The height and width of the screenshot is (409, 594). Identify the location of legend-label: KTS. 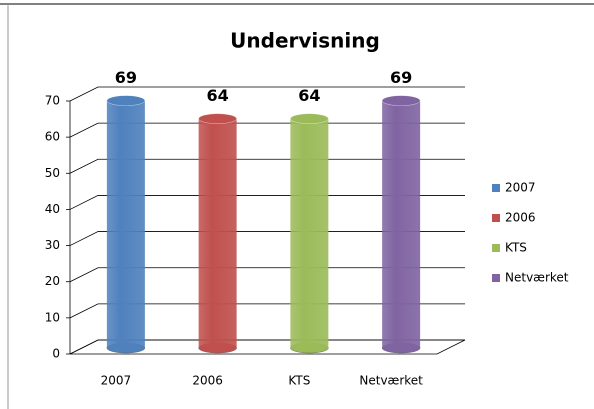
(516, 248).